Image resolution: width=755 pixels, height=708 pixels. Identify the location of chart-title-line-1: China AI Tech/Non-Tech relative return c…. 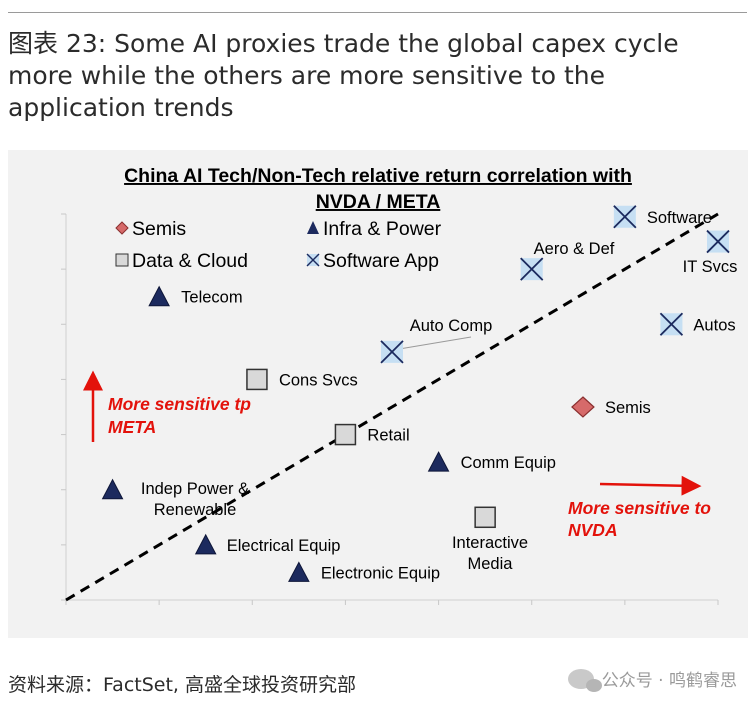
(378, 176).